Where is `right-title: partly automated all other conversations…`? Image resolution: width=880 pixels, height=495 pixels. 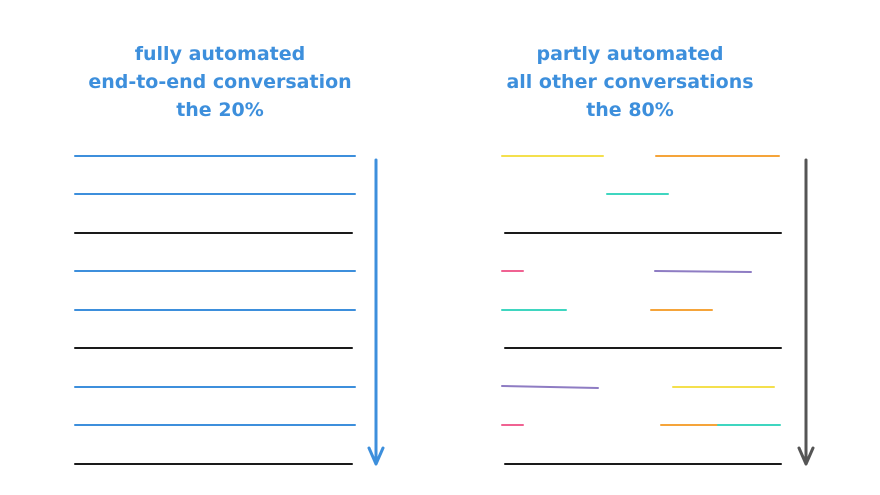 right-title: partly automated all other conversations… is located at coordinates (630, 82).